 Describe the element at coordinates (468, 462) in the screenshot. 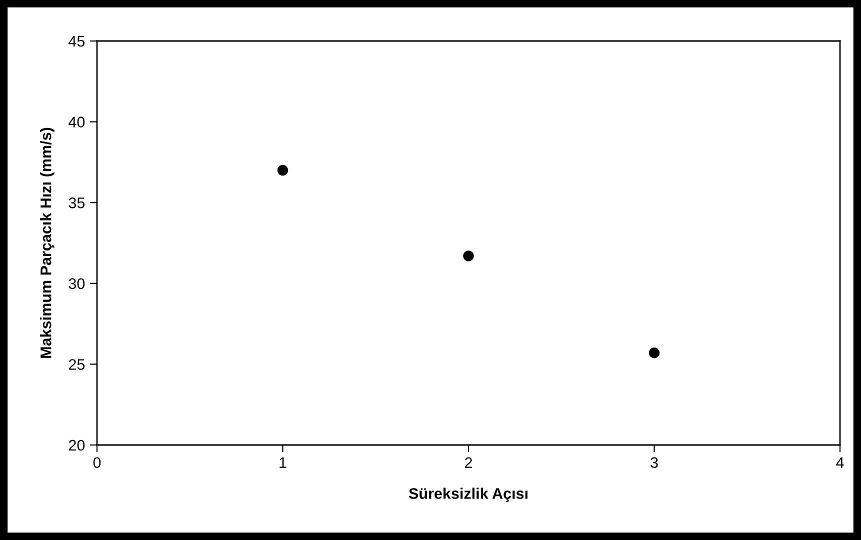

I see `x-tick-label: 2` at that location.